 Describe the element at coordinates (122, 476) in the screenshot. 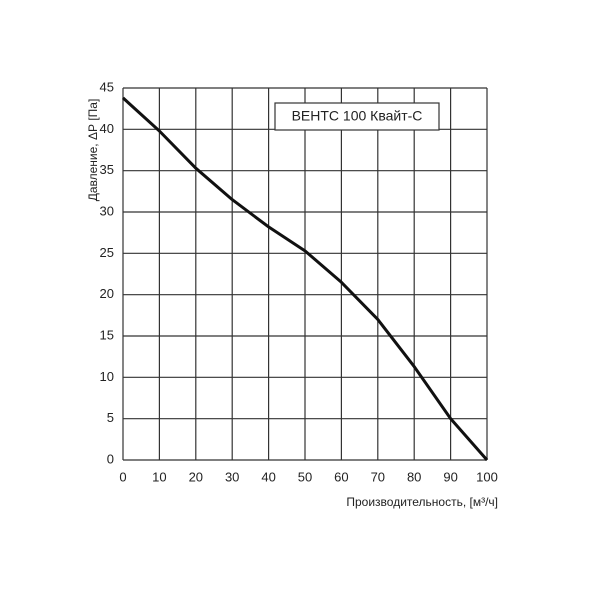

I see `x-tick-label: 0` at that location.